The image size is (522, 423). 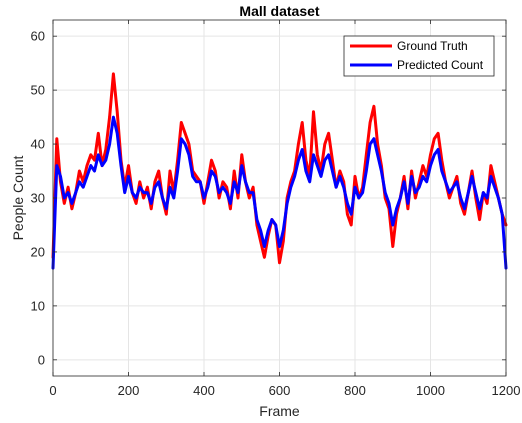 I want to click on y-tick-label: 50, so click(x=38, y=90).